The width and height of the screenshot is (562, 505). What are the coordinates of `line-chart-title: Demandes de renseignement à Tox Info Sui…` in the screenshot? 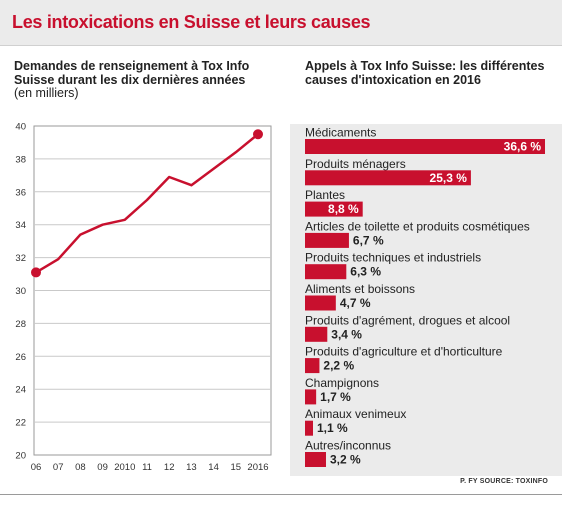 It's located at (149, 80).